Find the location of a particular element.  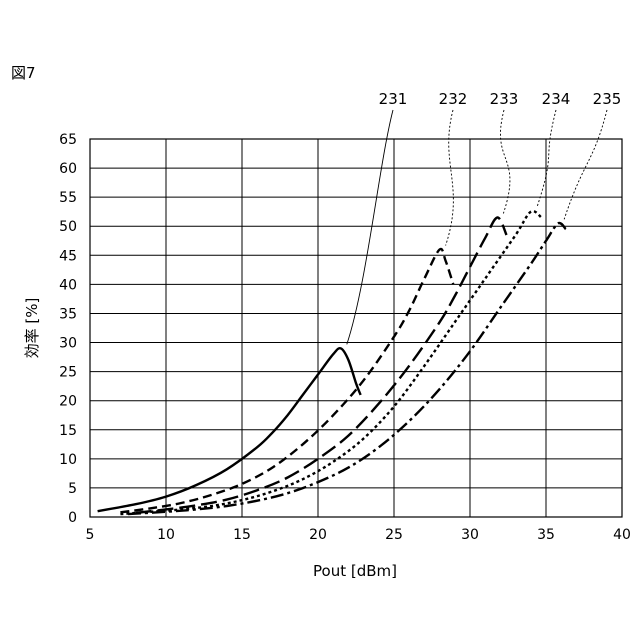

y-tick-label: 45 is located at coordinates (68, 256).